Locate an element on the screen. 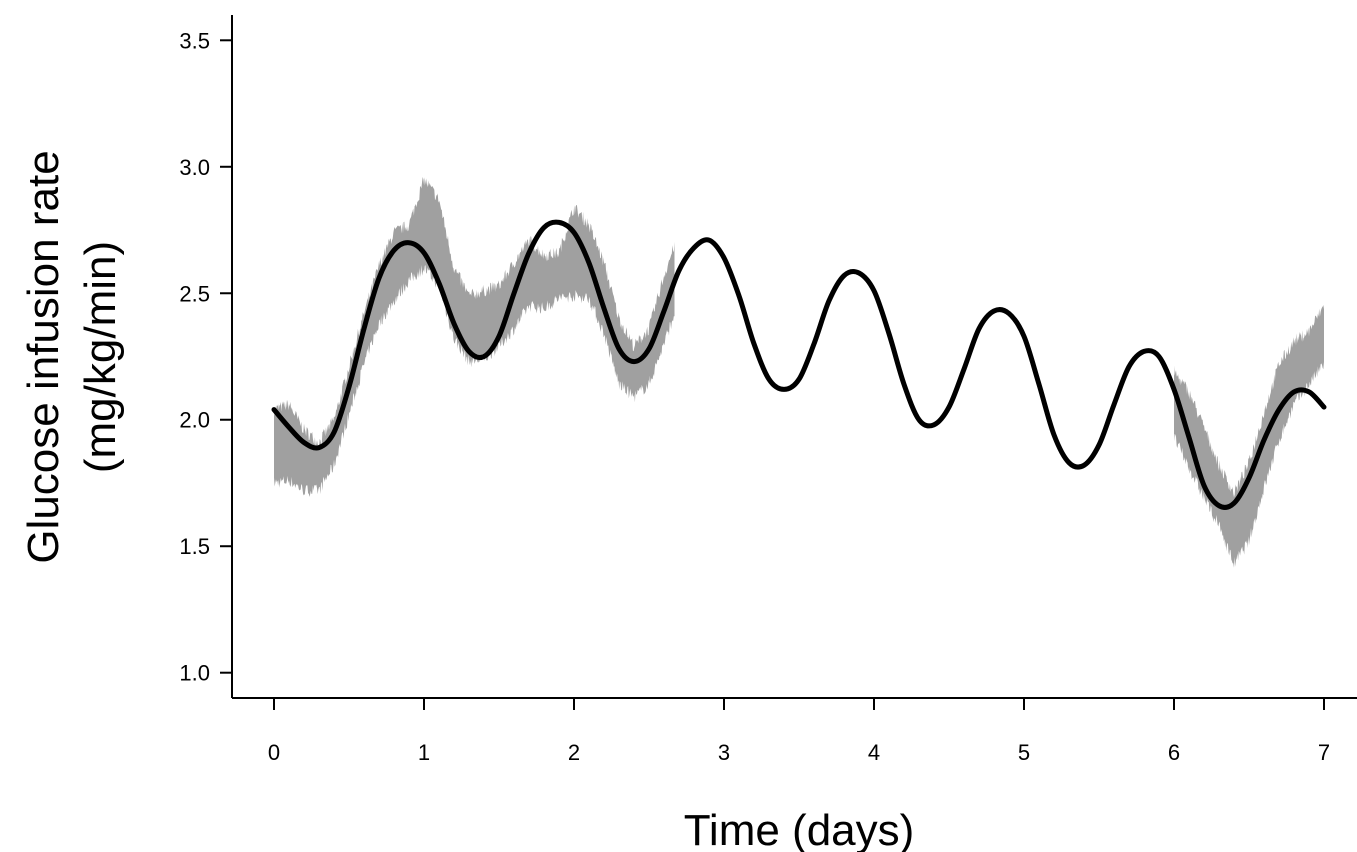 The width and height of the screenshot is (1357, 852). y-tick-label: 3.5 is located at coordinates (194, 40).